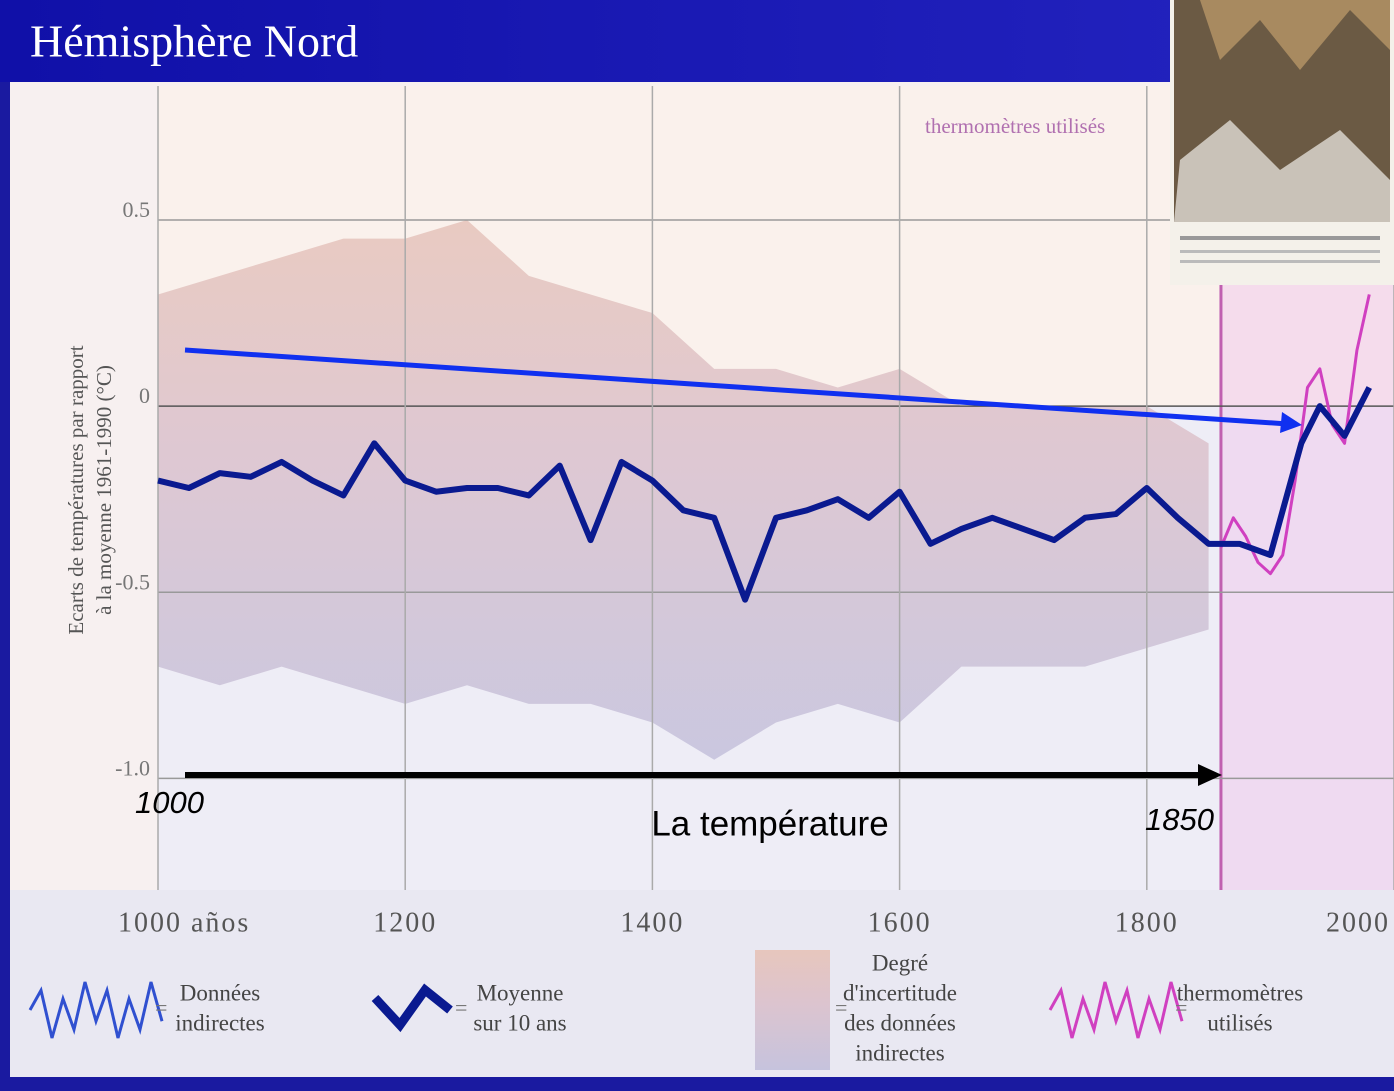 The height and width of the screenshot is (1091, 1394). What do you see at coordinates (76, 489) in the screenshot?
I see `y-axis-label: Ecarts de températures par rapport` at bounding box center [76, 489].